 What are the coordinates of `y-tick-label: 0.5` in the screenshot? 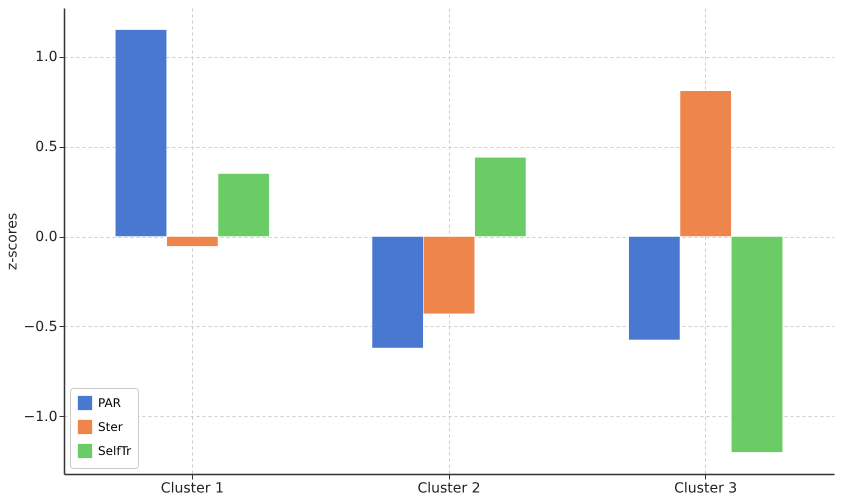 It's located at (46, 147).